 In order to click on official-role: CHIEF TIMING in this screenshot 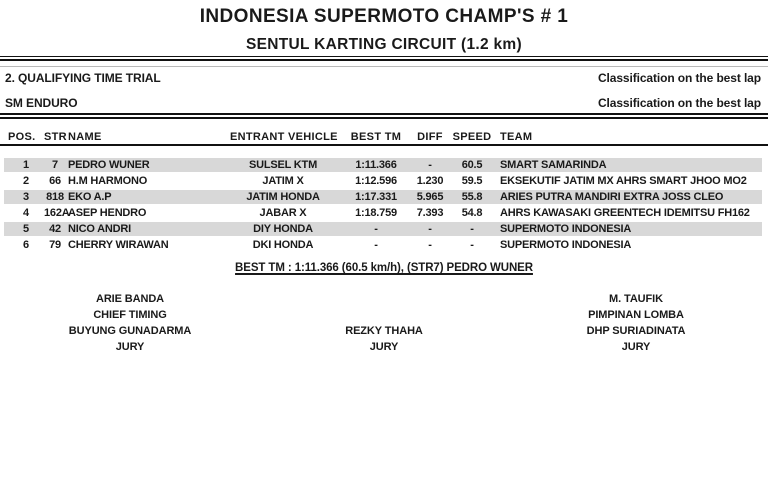, I will do `click(130, 315)`.